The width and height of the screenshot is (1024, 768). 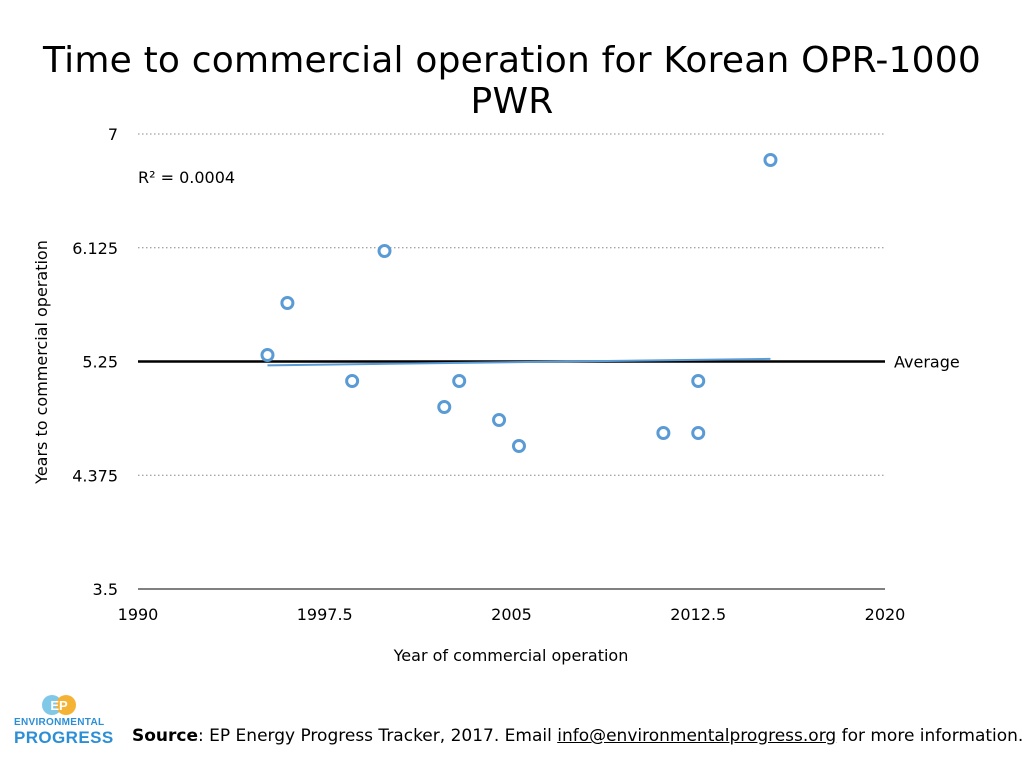 I want to click on y-tick-label: 4.375, so click(x=95, y=475).